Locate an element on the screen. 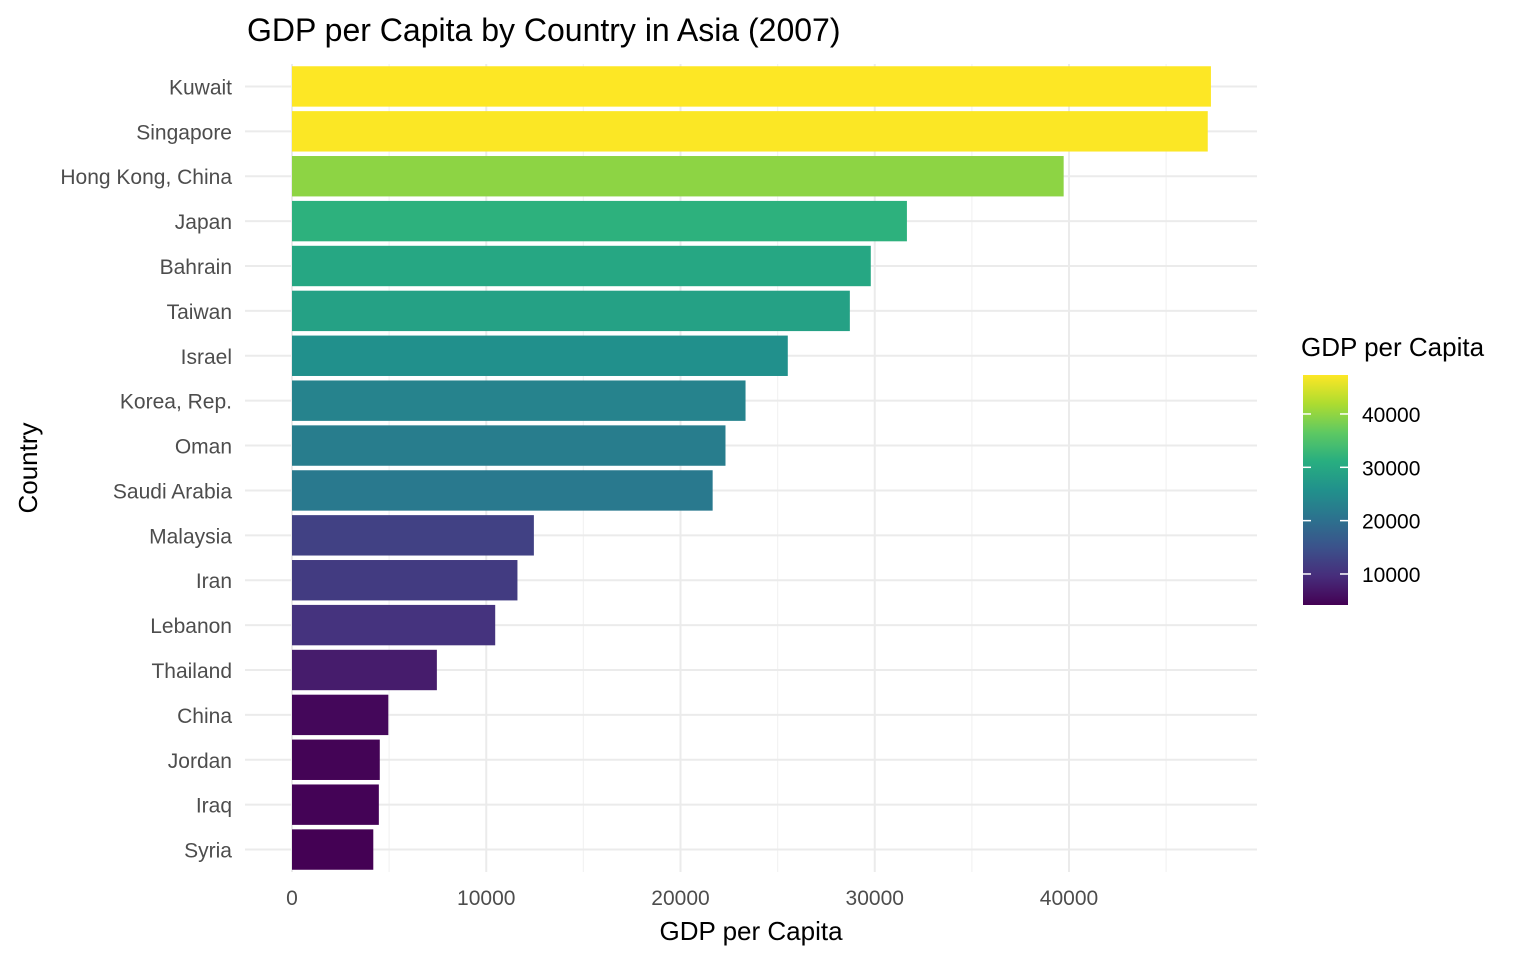  y-tick-label: Jordan is located at coordinates (200, 761).